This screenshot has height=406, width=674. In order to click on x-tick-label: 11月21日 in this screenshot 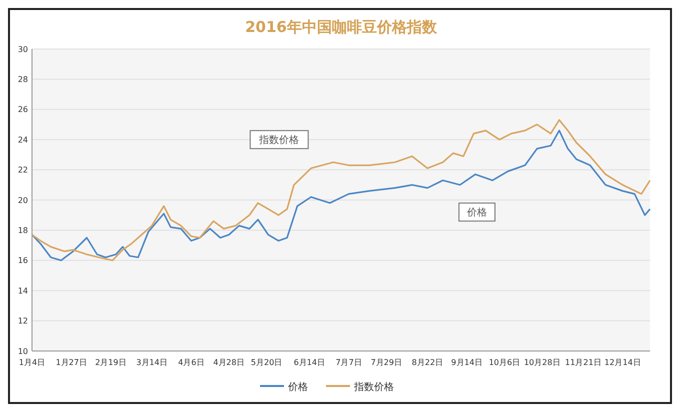, I will do `click(583, 362)`.